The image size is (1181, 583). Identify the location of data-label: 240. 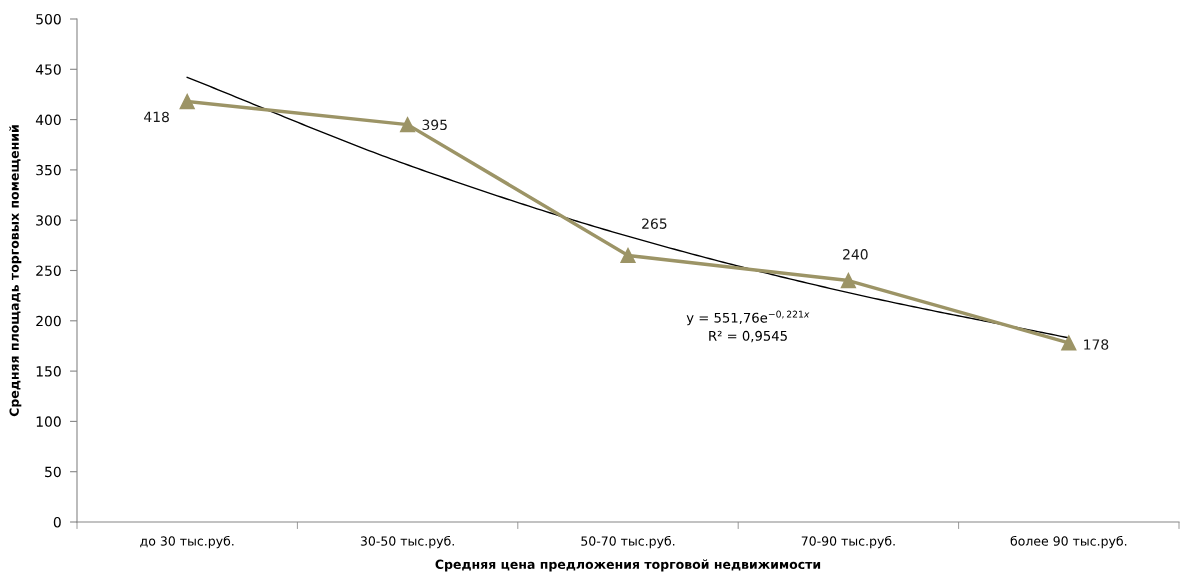
(855, 254).